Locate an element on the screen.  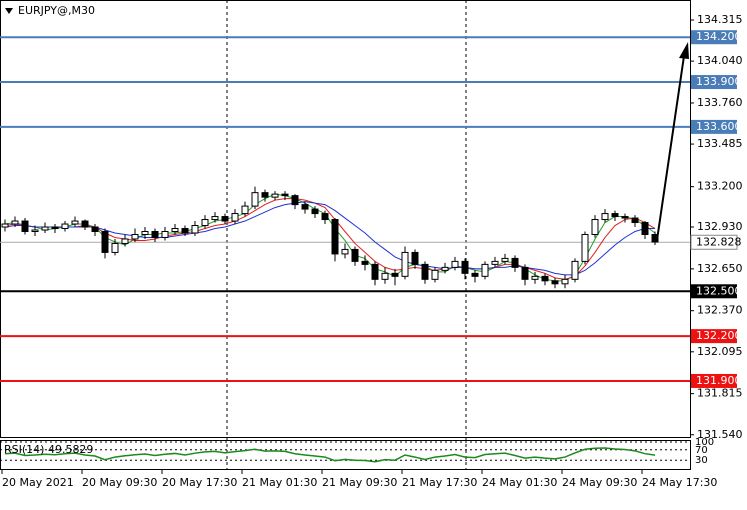
x-tick-label: 24 May 09:30 is located at coordinates (599, 482).